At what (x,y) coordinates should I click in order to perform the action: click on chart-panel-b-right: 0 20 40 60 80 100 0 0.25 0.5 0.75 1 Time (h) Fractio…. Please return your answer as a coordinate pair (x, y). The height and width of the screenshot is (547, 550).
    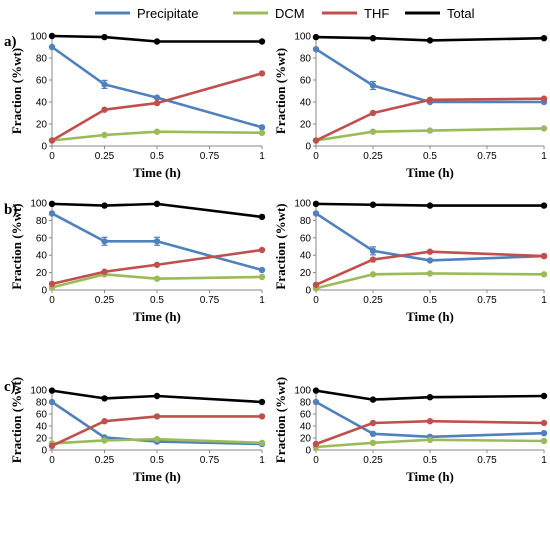
    Looking at the image, I should click on (410, 262).